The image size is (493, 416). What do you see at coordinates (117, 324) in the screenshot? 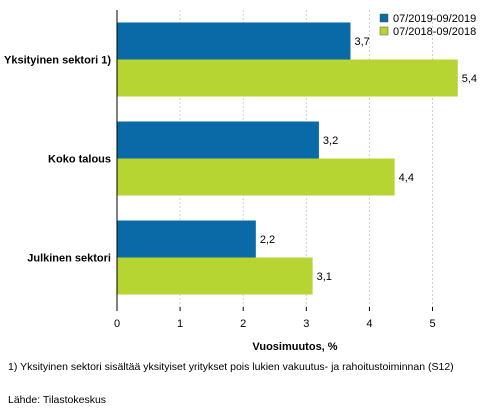
I see `x-tick-label: 0` at bounding box center [117, 324].